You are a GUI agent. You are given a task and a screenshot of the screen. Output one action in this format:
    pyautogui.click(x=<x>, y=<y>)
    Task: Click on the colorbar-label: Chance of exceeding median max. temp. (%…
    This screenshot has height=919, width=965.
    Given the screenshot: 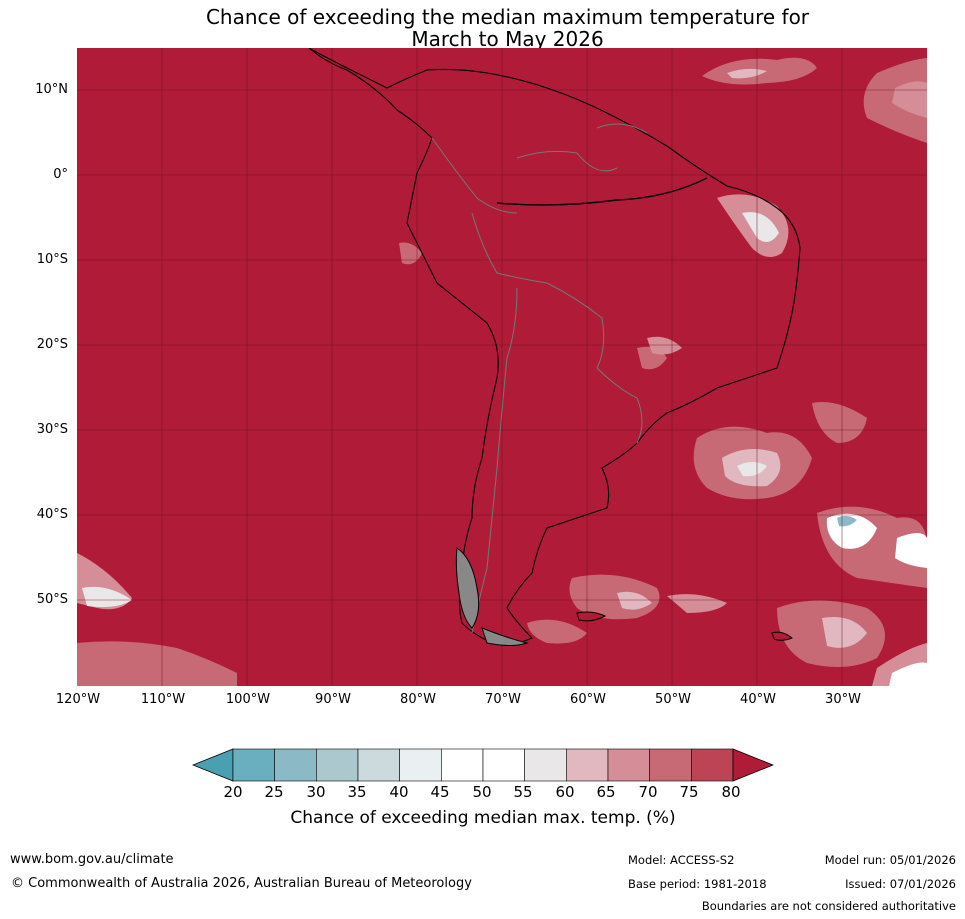 What is the action you would take?
    pyautogui.click(x=483, y=818)
    